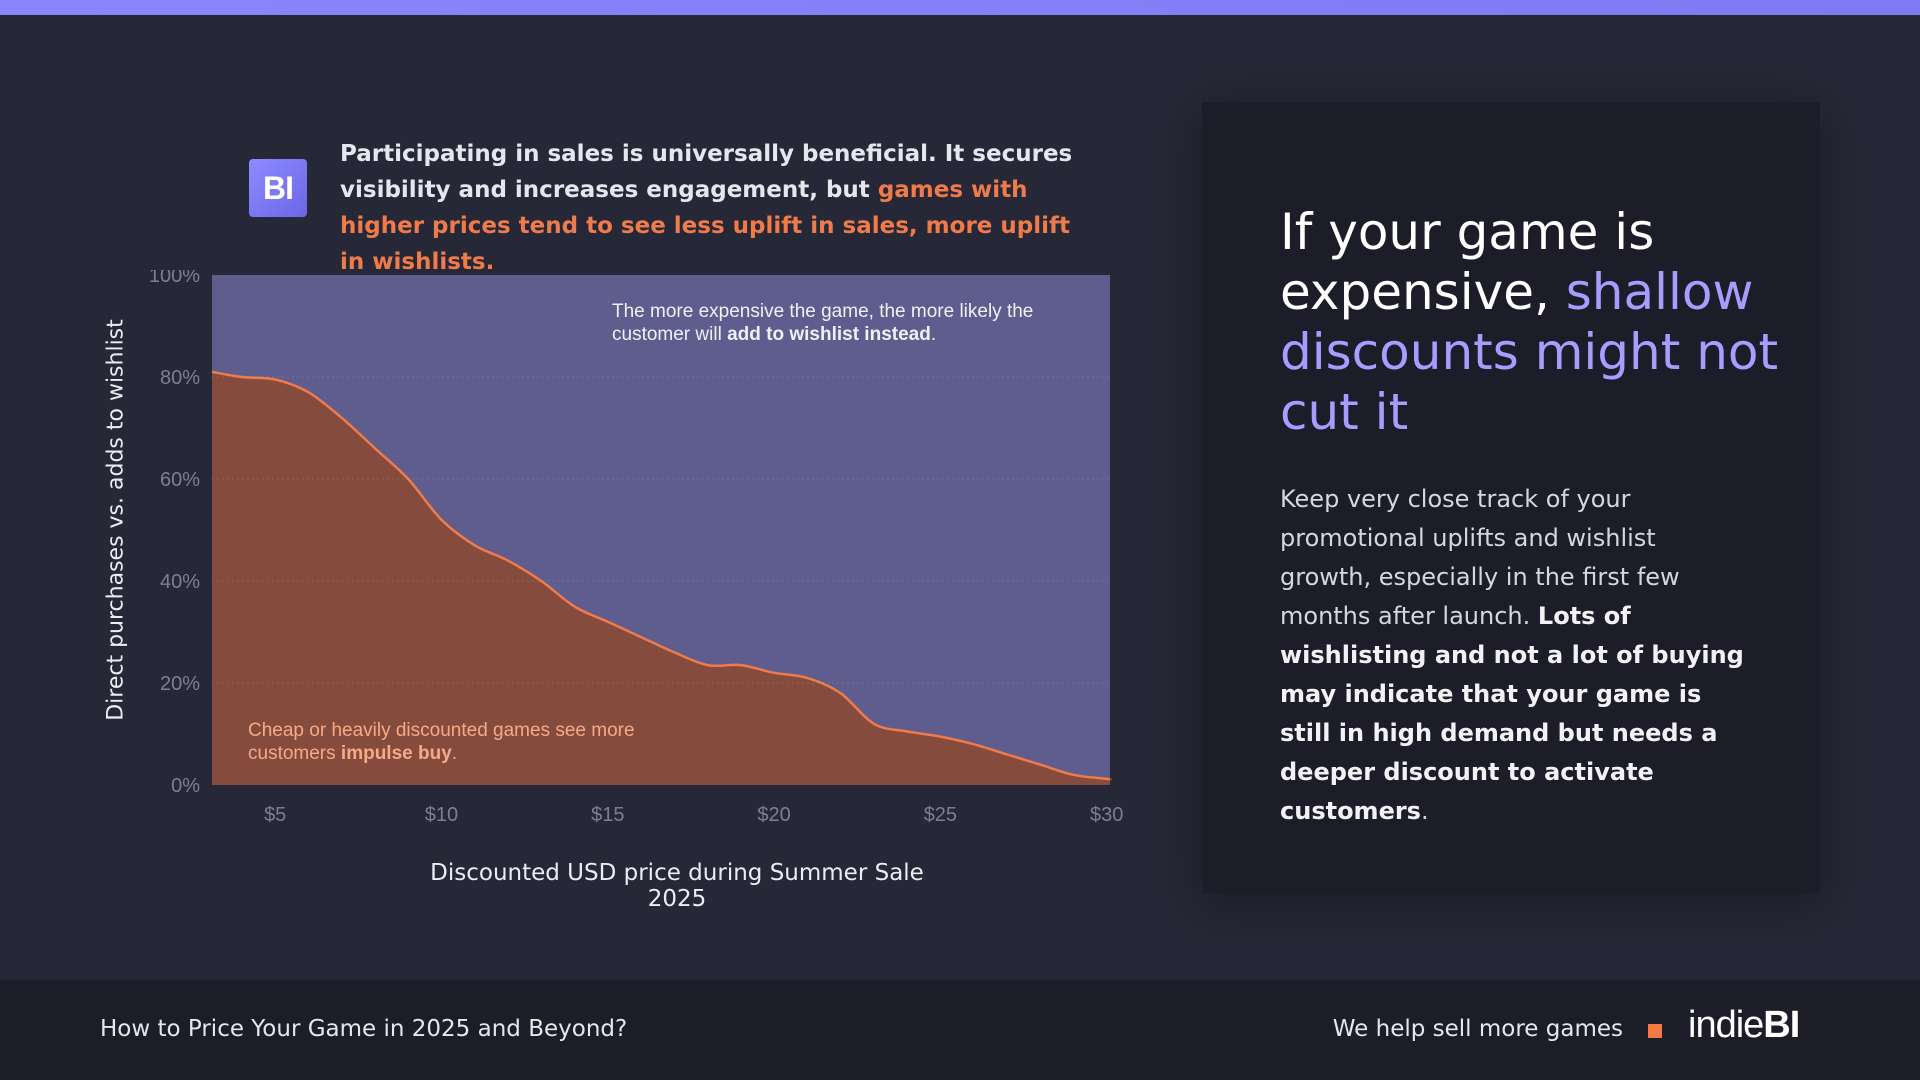 The image size is (1920, 1080). Describe the element at coordinates (180, 684) in the screenshot. I see `y-tick-label: 20%` at that location.